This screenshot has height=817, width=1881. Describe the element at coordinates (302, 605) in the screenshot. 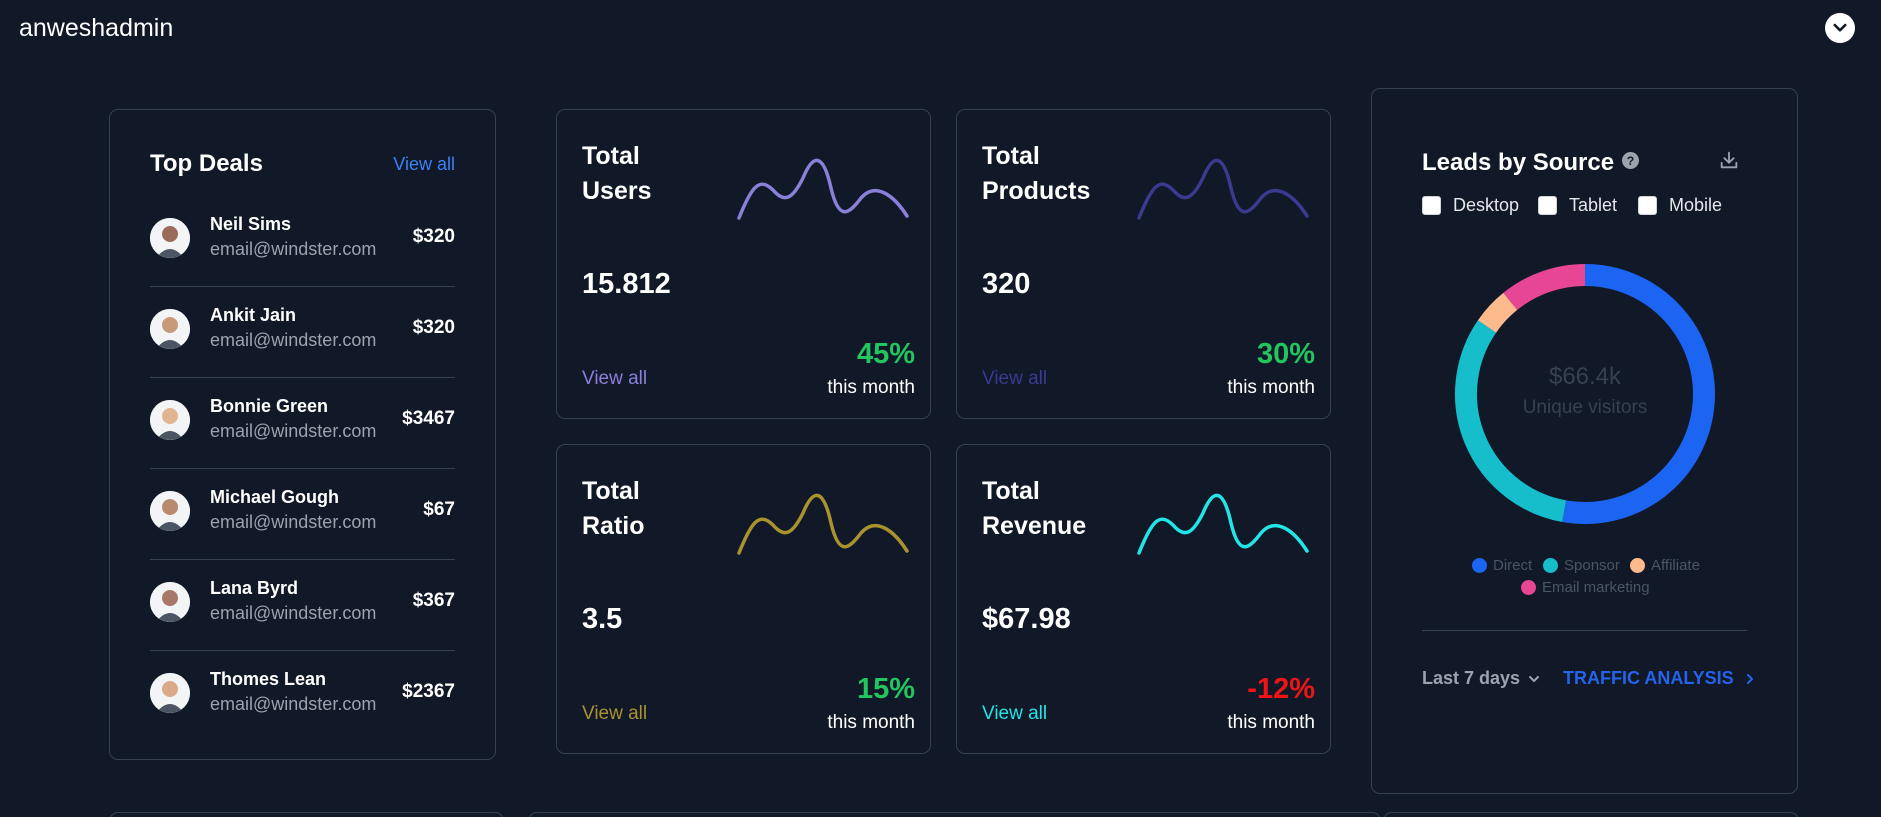

I see `deal-row: Lana Byrd email@windster.com $367` at that location.